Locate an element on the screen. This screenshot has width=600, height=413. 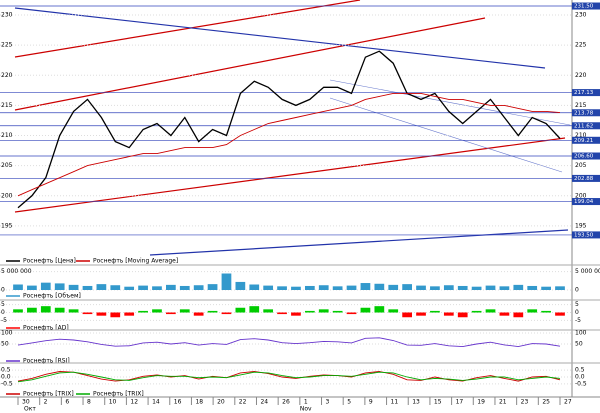
x-tick-label: 21 is located at coordinates (503, 402).